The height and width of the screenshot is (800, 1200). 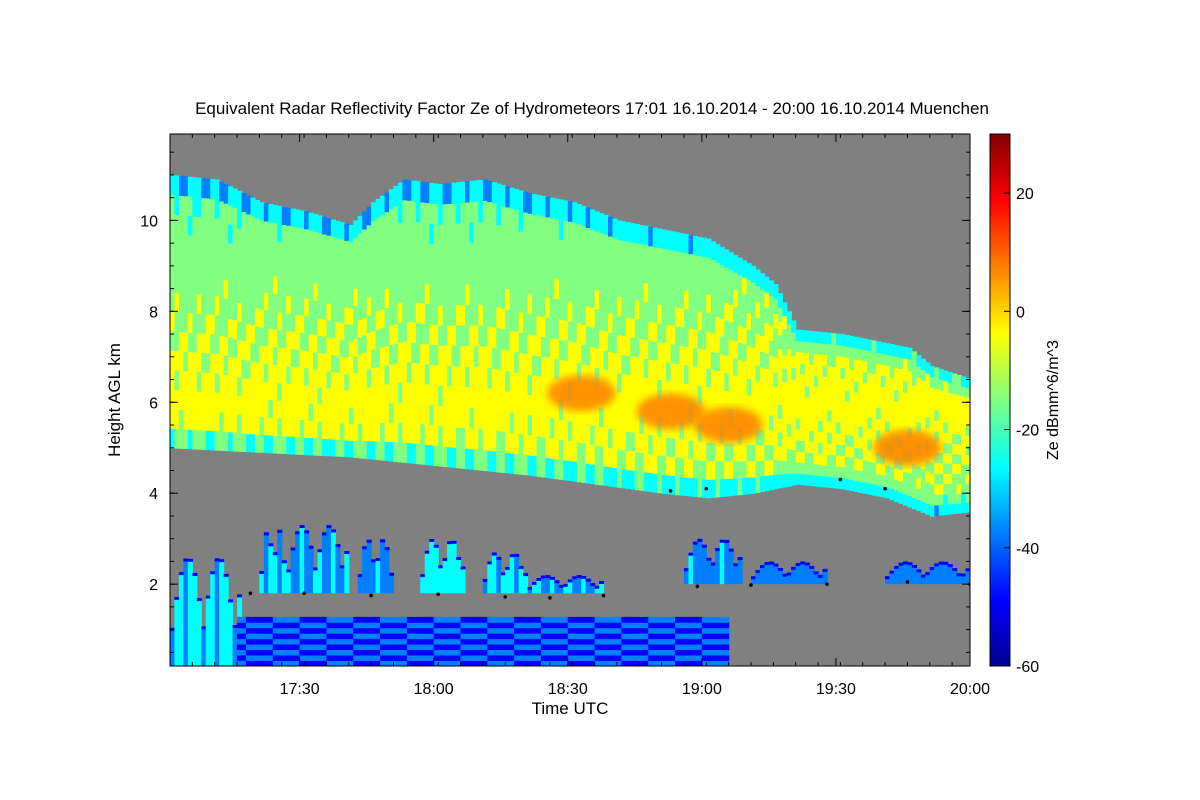 I want to click on cloud-base-point, so click(x=885, y=488).